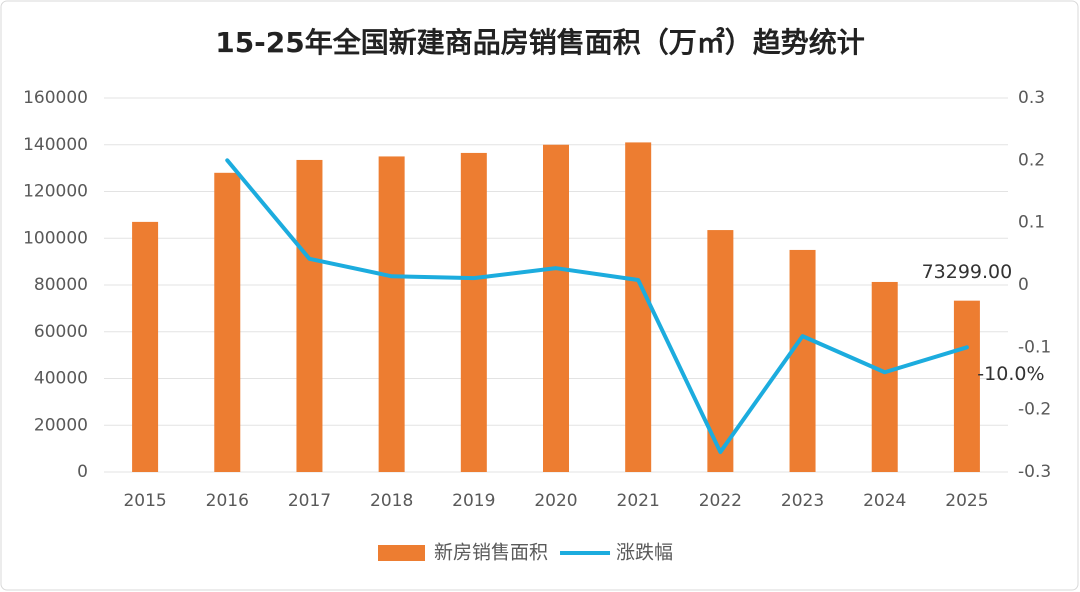 The width and height of the screenshot is (1080, 592). I want to click on y-tick-label: 20000, so click(61, 425).